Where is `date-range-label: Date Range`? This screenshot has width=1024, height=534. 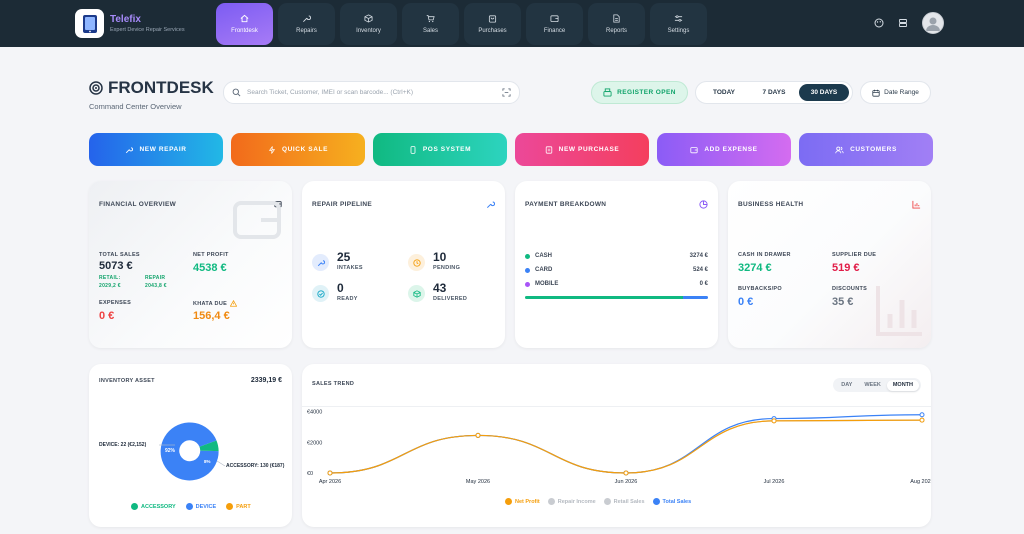
date-range-label: Date Range is located at coordinates (901, 92).